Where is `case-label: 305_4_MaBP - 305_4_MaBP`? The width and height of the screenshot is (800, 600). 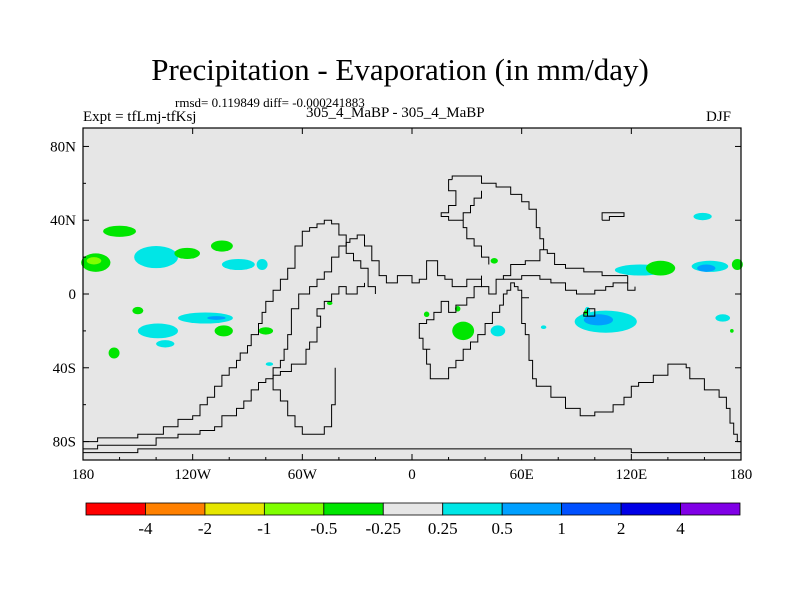
case-label: 305_4_MaBP - 305_4_MaBP is located at coordinates (395, 113).